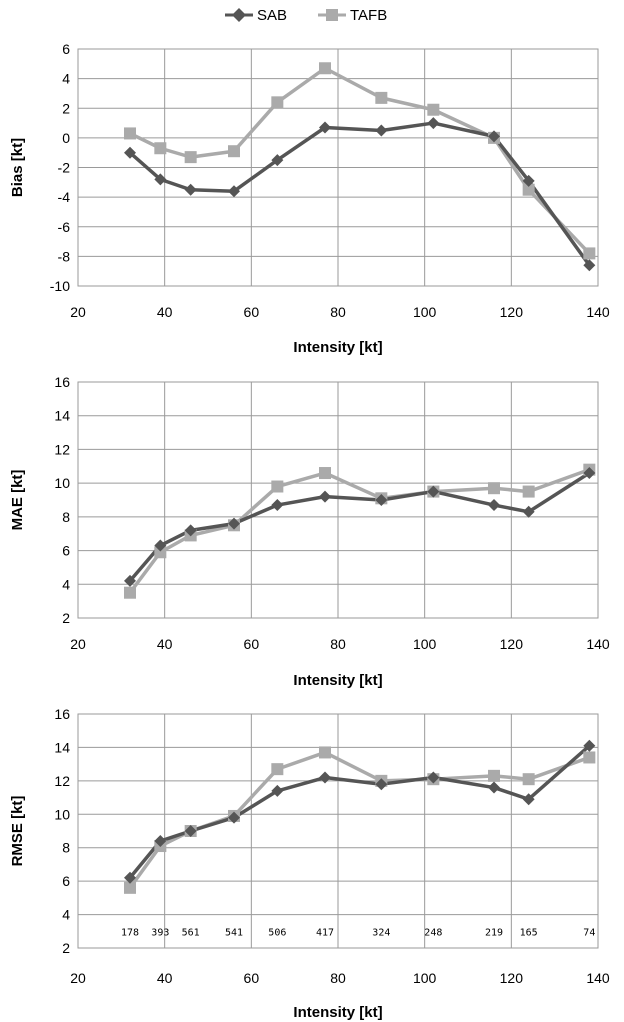 This screenshot has height=1022, width=624. I want to click on sample-count-label: 219, so click(494, 932).